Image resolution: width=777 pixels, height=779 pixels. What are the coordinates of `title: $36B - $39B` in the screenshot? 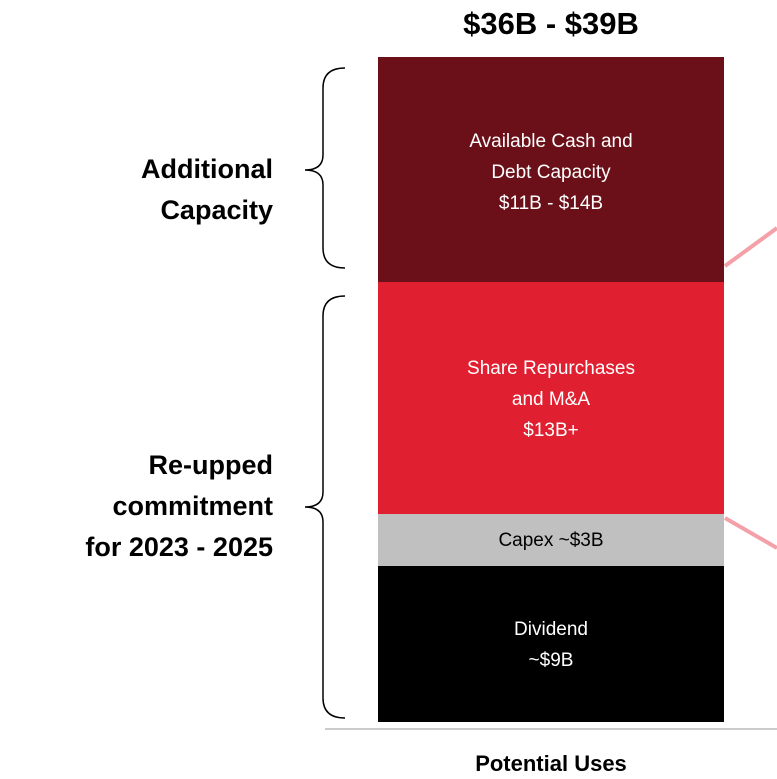 It's located at (551, 23).